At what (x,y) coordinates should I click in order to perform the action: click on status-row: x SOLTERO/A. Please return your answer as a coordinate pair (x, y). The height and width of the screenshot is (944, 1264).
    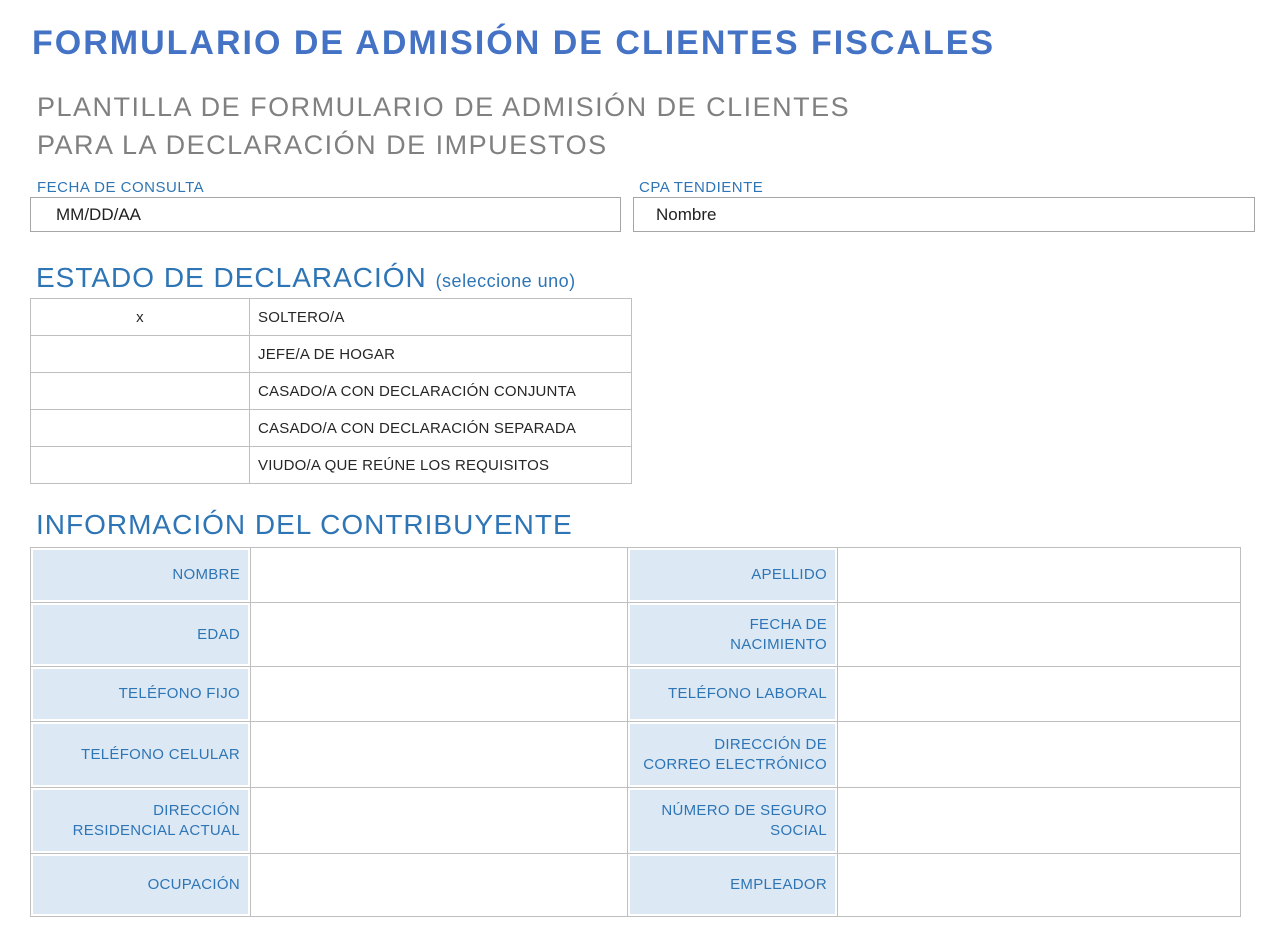
    Looking at the image, I should click on (331, 317).